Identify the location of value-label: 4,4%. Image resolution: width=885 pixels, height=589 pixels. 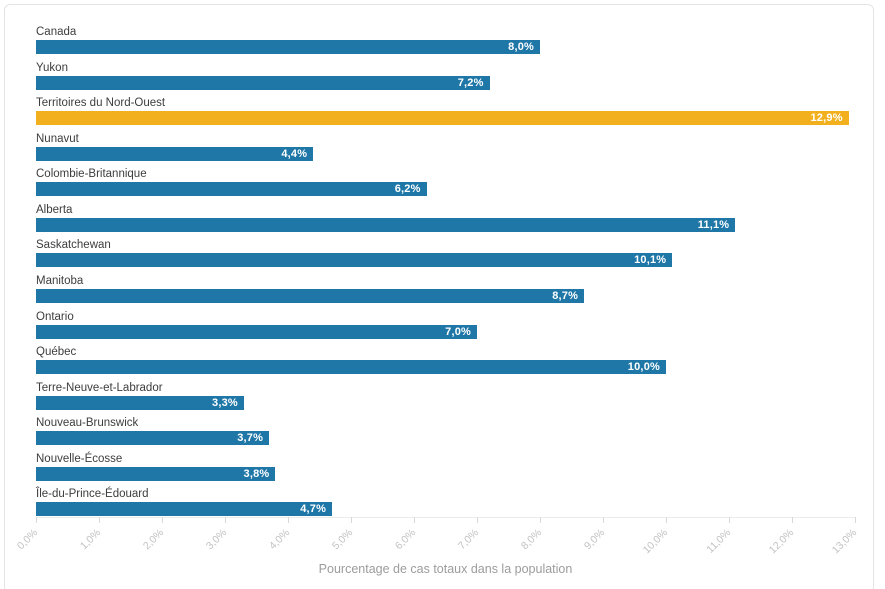
(294, 153).